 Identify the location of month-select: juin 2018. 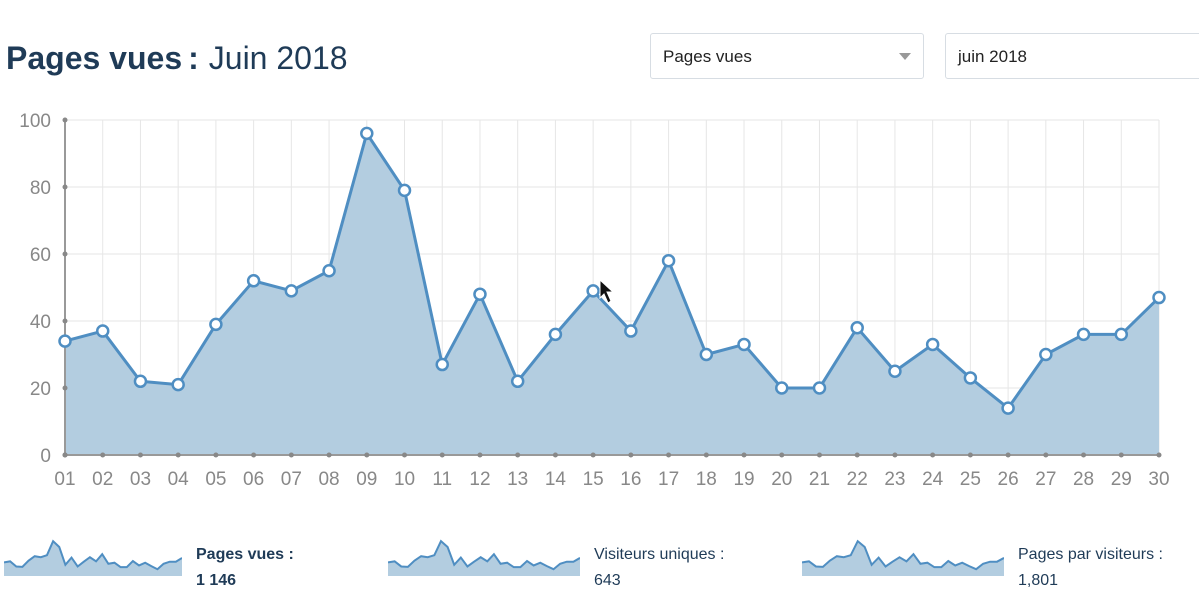
(1072, 56).